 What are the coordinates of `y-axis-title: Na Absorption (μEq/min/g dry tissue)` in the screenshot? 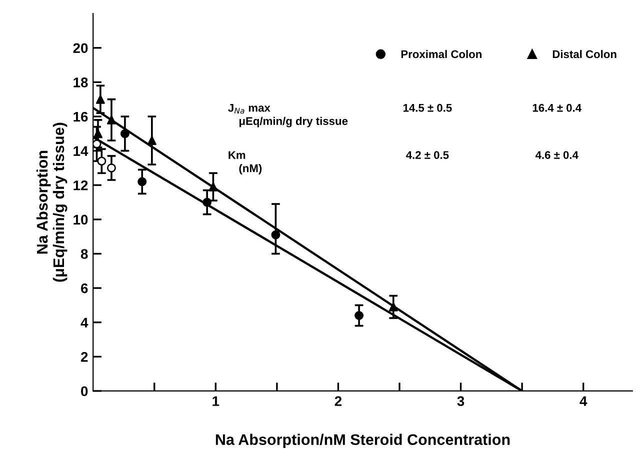 It's located at (52, 202).